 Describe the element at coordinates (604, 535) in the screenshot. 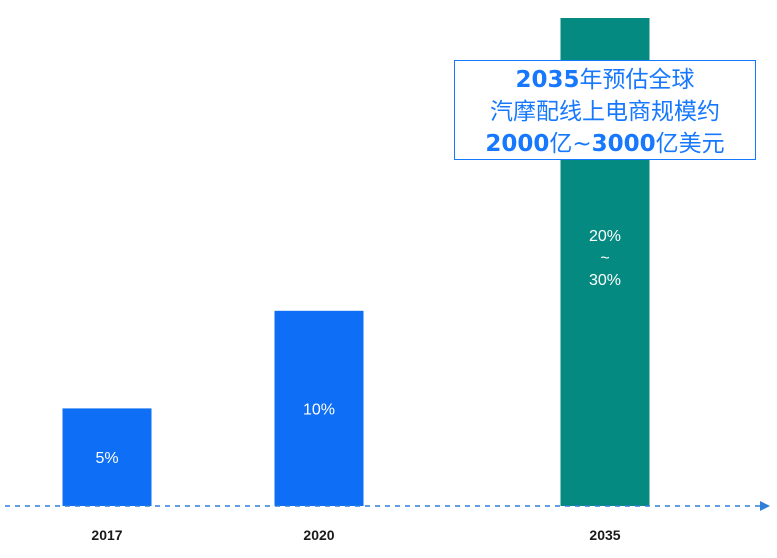

I see `x-tick-label-2035: 2035` at that location.